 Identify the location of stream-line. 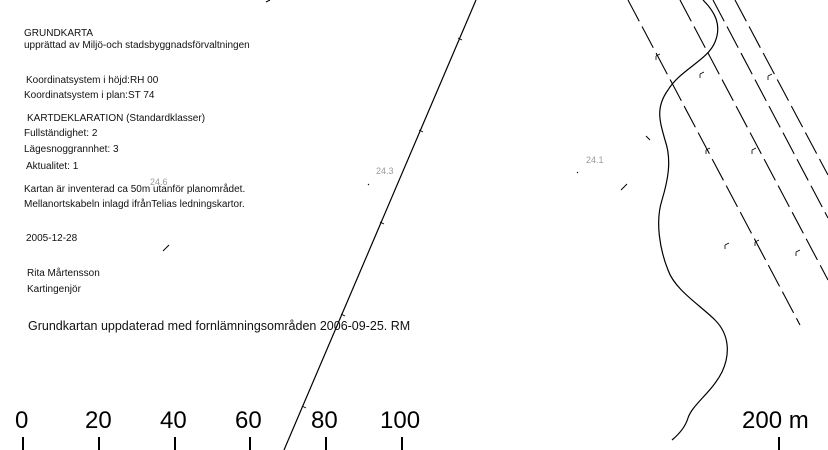
(693, 220).